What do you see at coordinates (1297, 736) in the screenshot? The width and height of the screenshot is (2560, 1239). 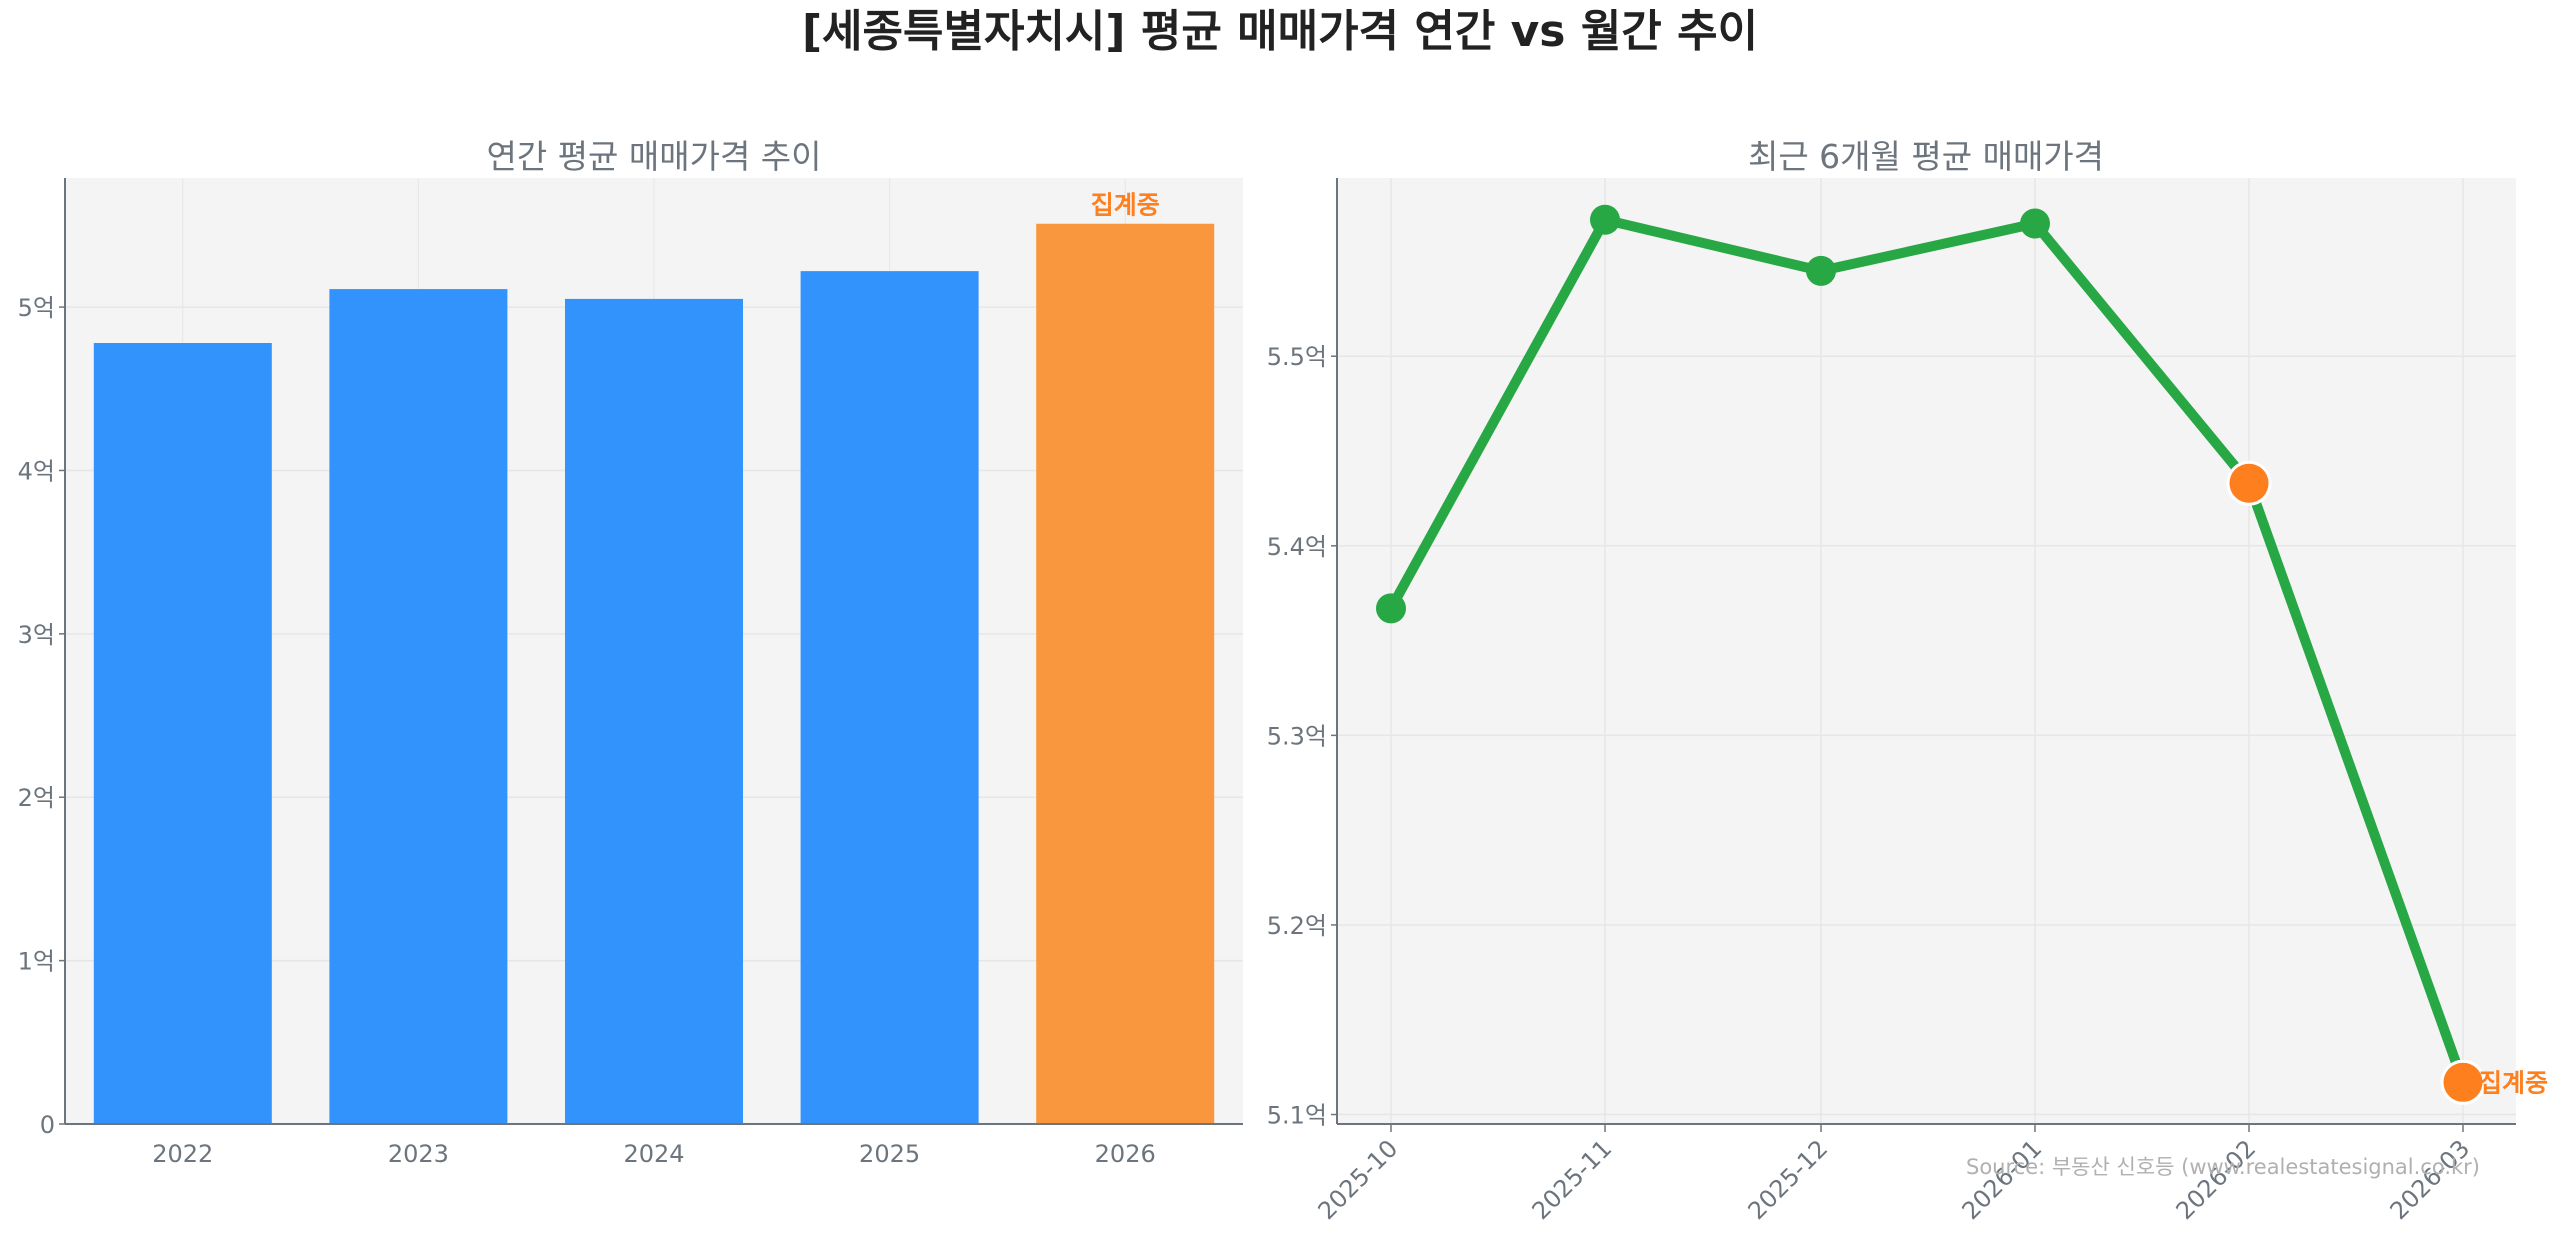 I see `y-tick-label: 5.3억` at bounding box center [1297, 736].